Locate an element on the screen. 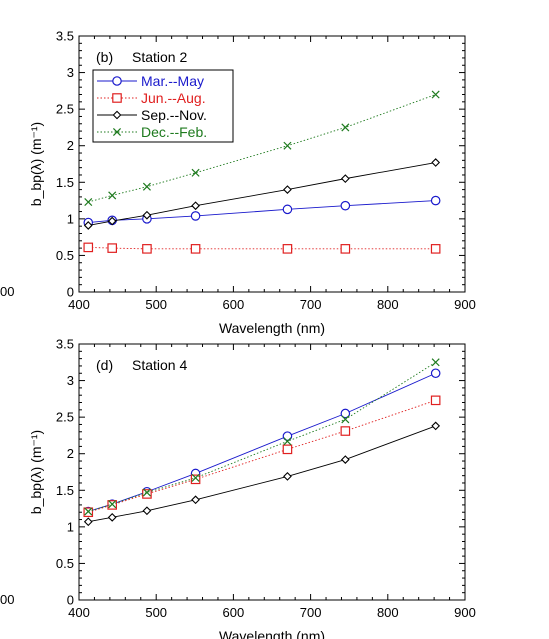 This screenshot has width=549, height=639. y-axis-label: b_bp(λ) (m⁻¹) is located at coordinates (36, 472).